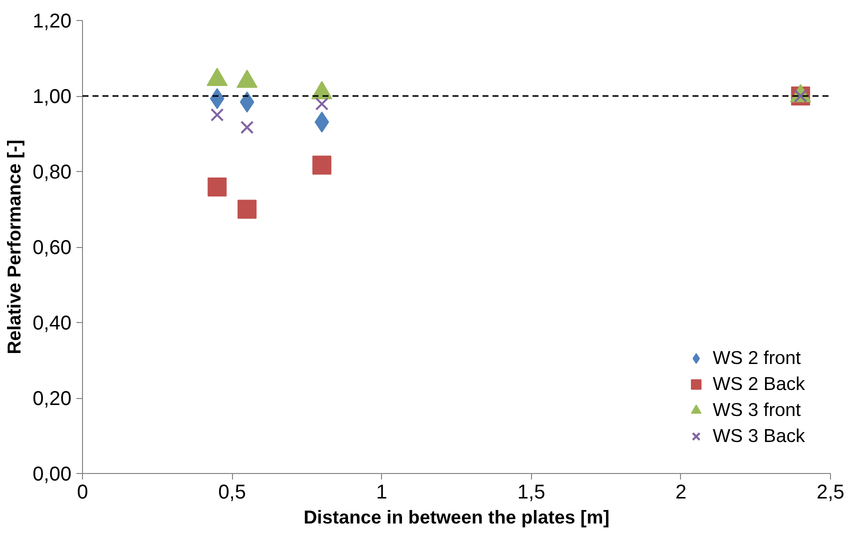 The image size is (855, 534). I want to click on y-tick-label: 0,60, so click(52, 248).